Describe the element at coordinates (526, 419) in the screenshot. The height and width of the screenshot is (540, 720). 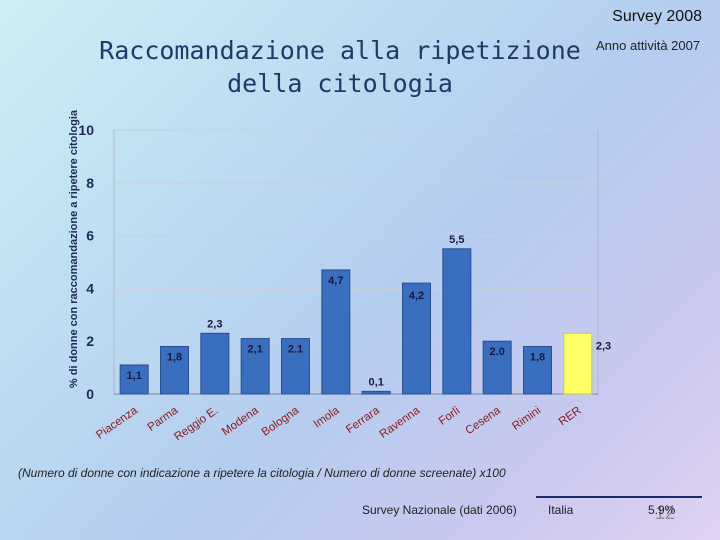
I see `x-tick-label: Rimini` at that location.